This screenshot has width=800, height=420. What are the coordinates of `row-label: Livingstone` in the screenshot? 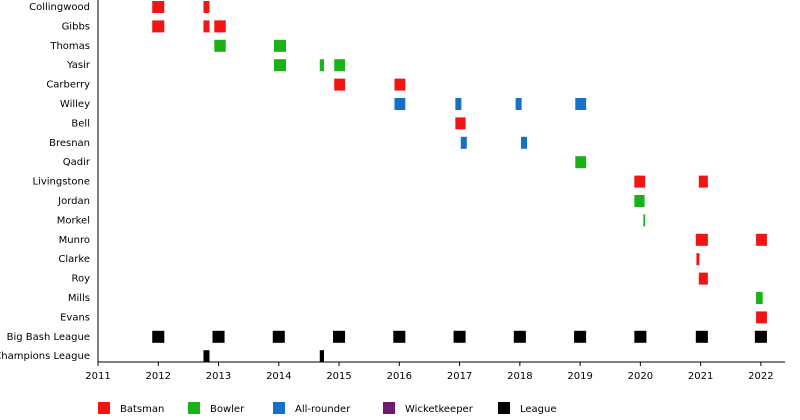 It's located at (61, 182).